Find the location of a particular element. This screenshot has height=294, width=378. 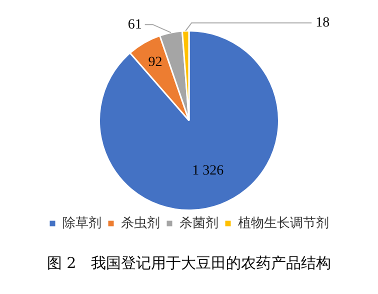

legend-label: 杀虫剂 is located at coordinates (140, 222).